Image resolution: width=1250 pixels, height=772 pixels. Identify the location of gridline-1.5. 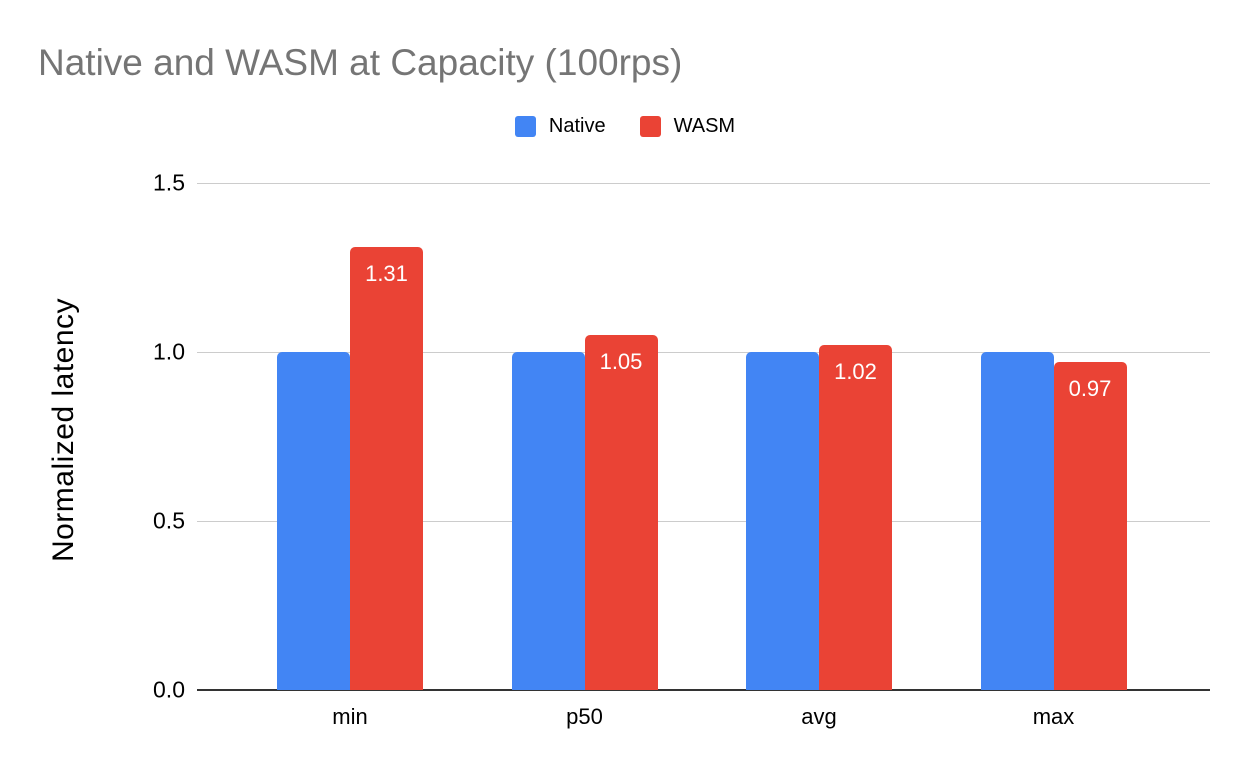
(703, 183).